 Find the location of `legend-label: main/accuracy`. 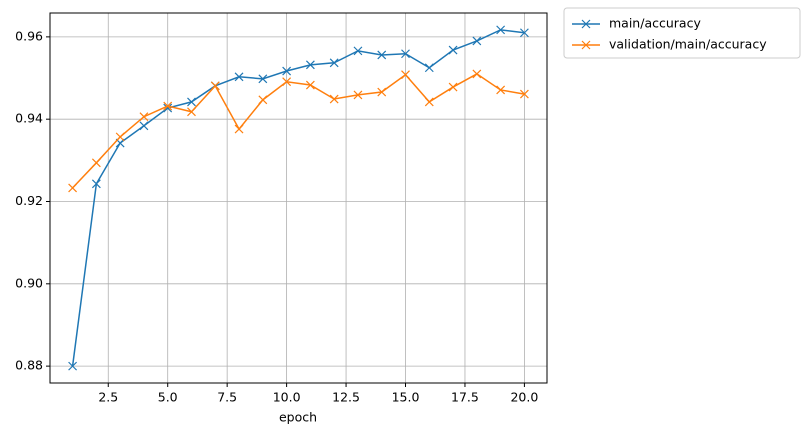

legend-label: main/accuracy is located at coordinates (655, 23).